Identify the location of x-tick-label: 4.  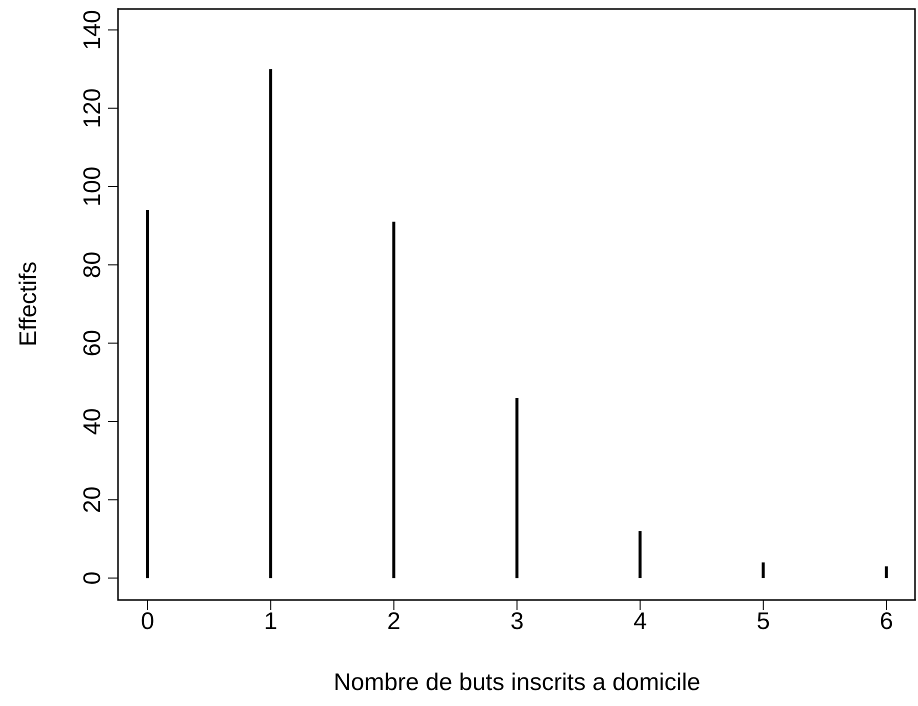
(640, 622).